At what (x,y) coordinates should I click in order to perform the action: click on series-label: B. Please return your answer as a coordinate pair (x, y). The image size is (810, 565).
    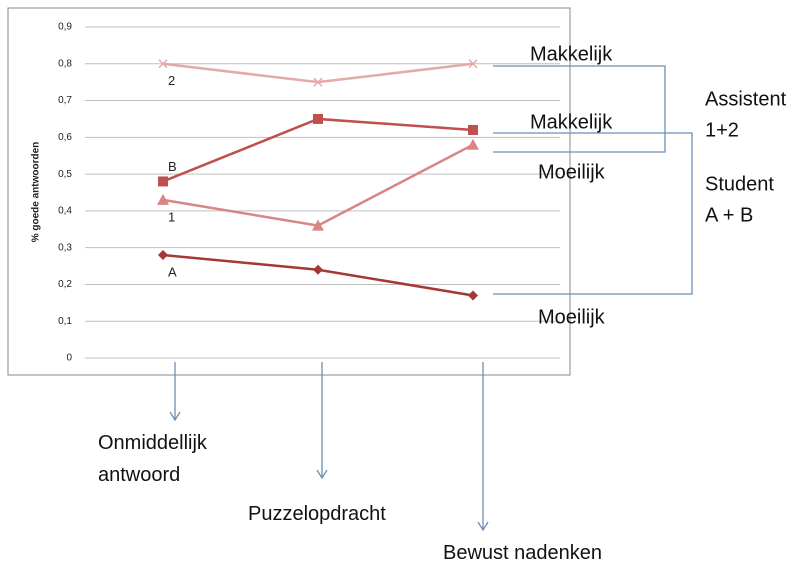
    Looking at the image, I should click on (172, 166).